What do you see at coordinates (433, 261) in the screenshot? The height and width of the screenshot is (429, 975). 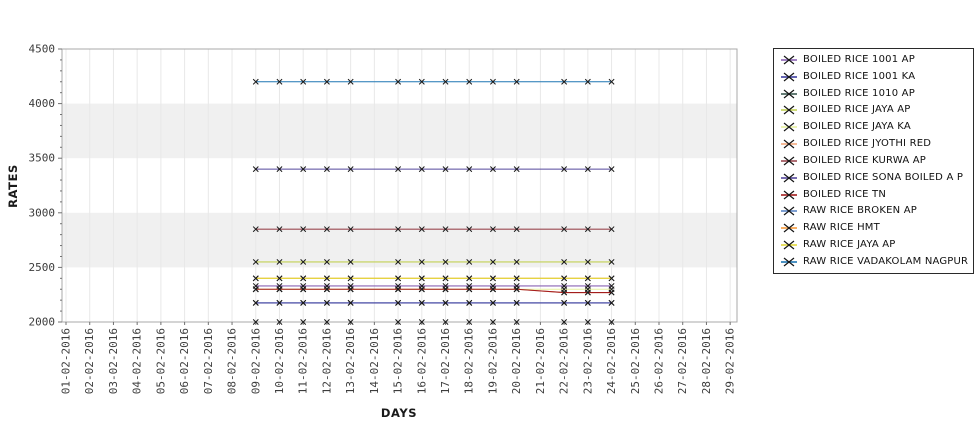 I see `series-markers-boiled-rice-jaya-ap` at bounding box center [433, 261].